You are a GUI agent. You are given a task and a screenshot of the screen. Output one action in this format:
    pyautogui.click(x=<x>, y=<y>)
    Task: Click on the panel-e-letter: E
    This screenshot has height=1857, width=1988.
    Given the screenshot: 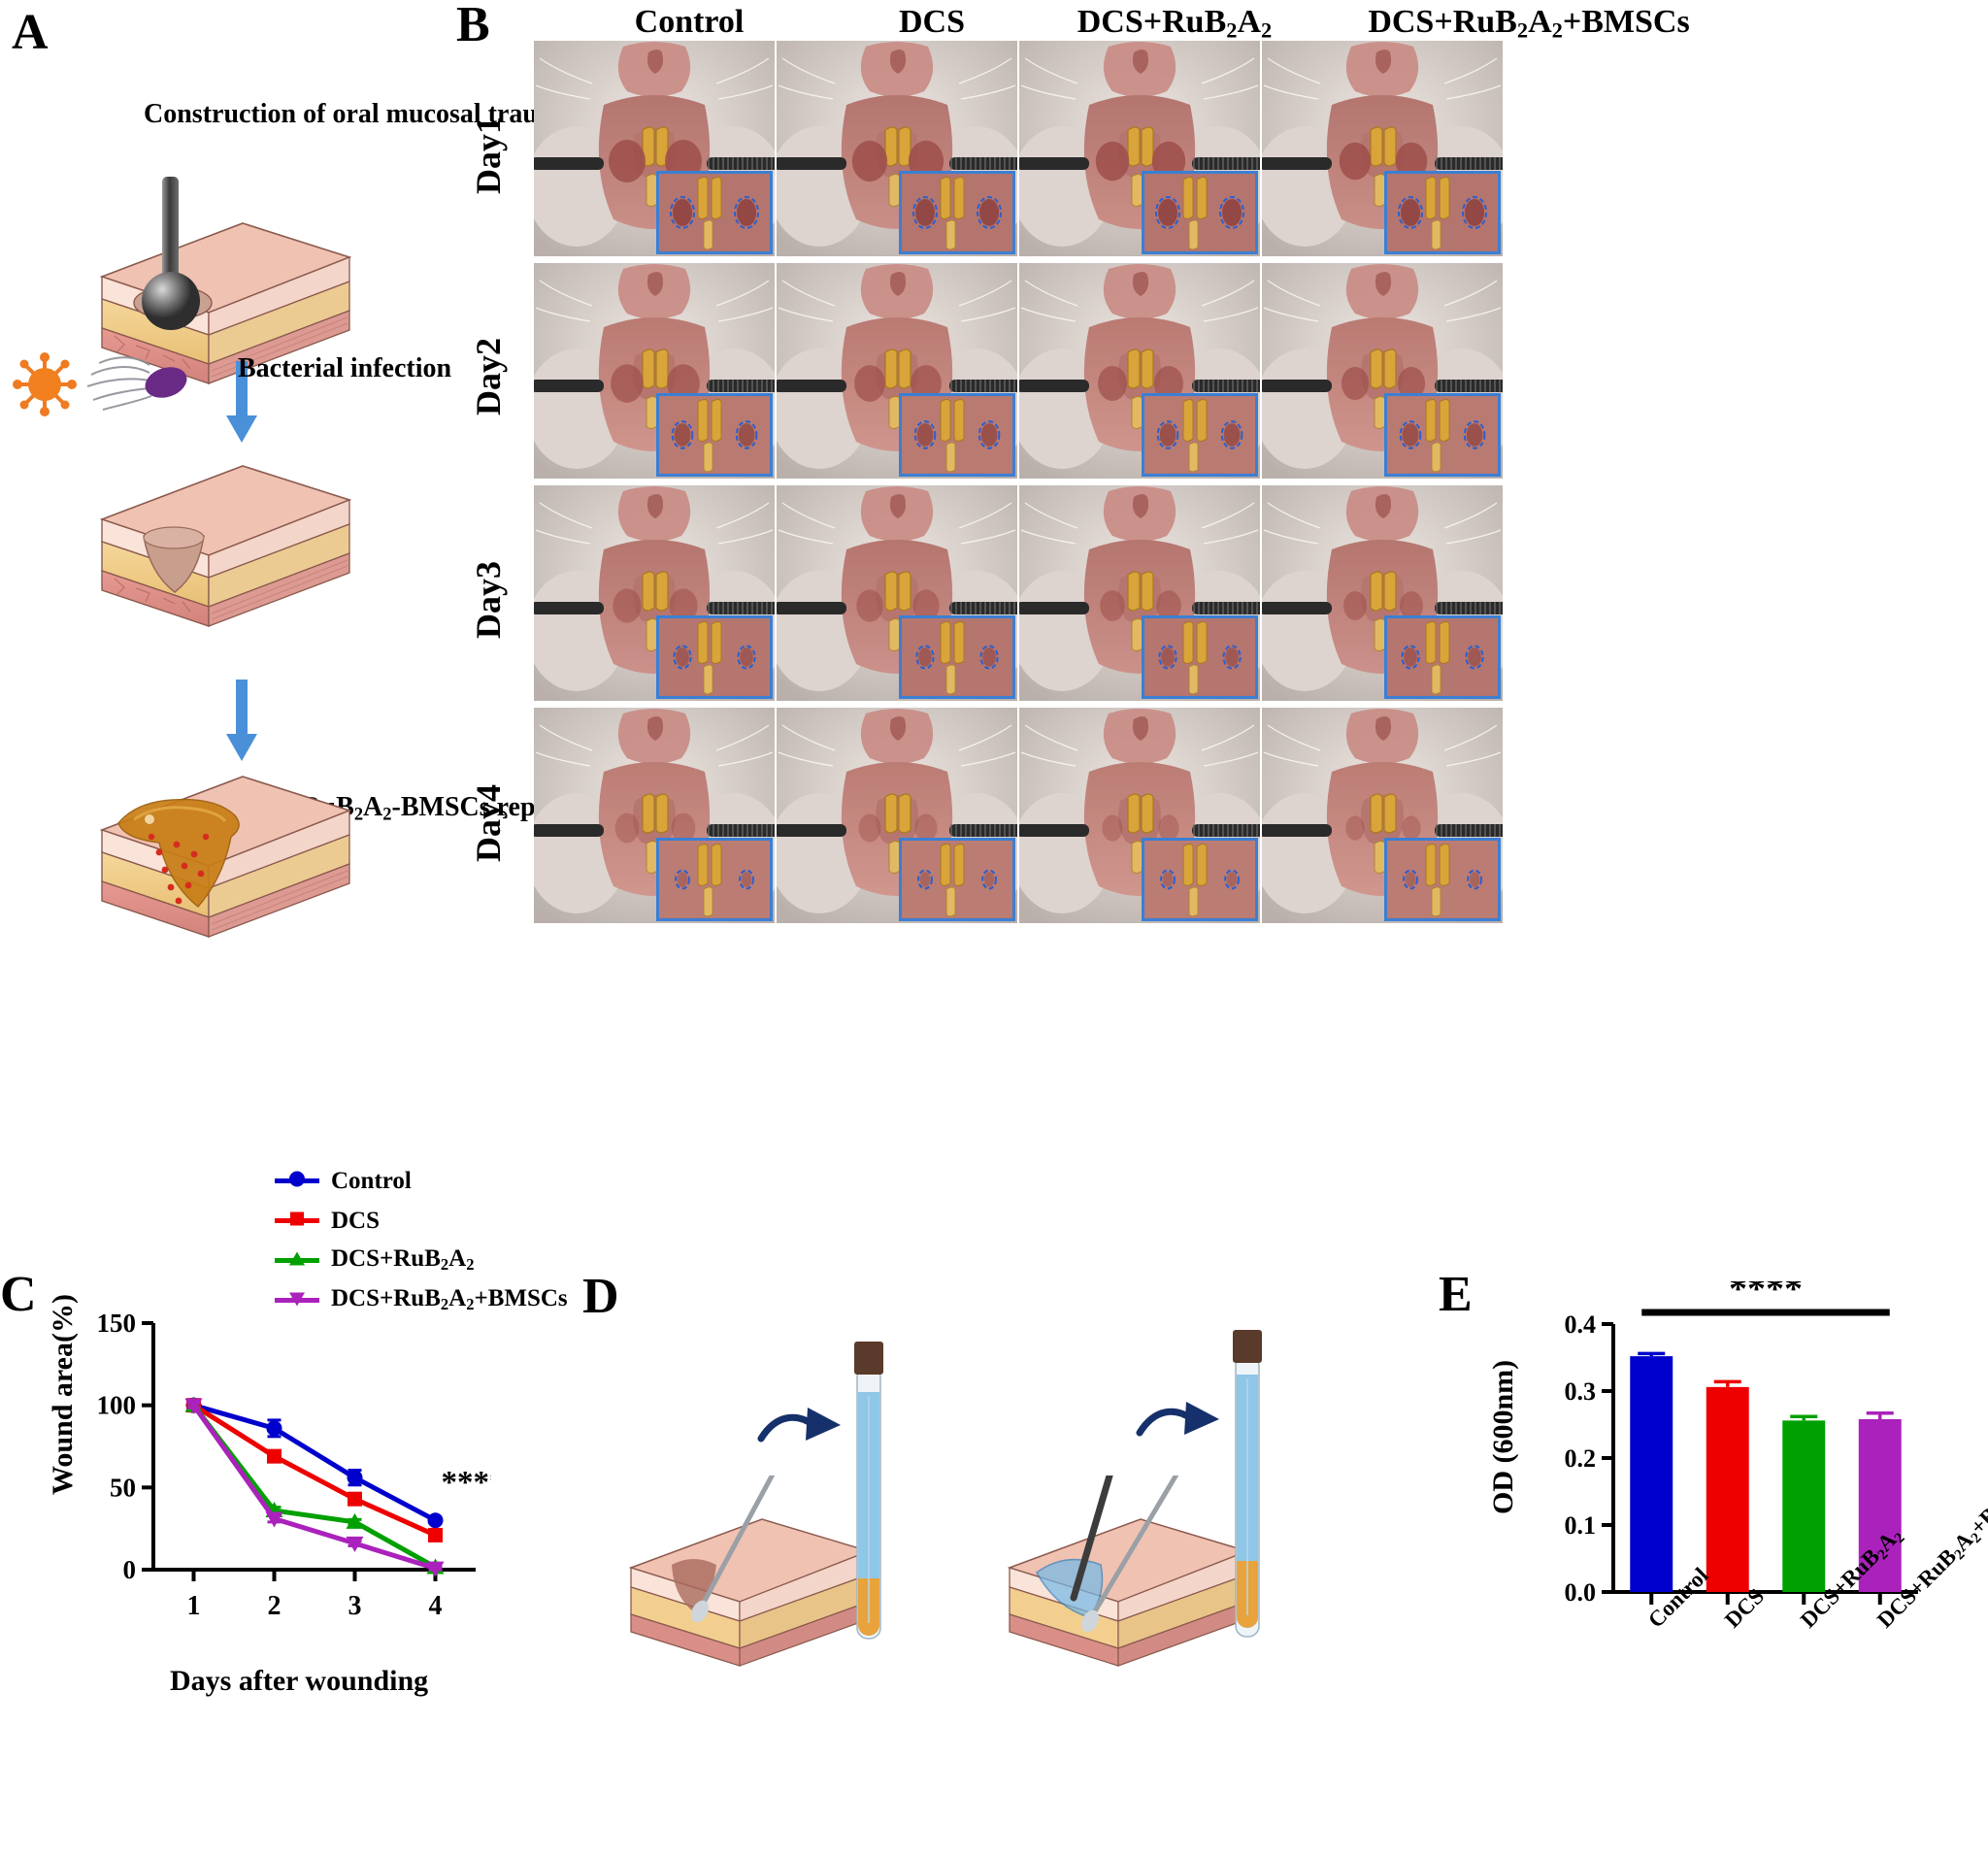 What is the action you would take?
    pyautogui.click(x=1456, y=1294)
    